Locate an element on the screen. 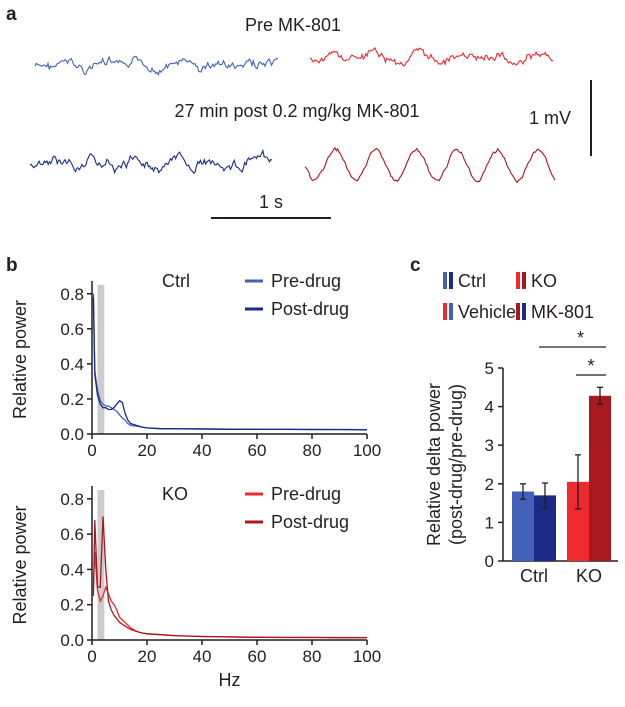  post-mk801-label: 27 min post 0.2 mg/kg MK-801 is located at coordinates (296, 111).